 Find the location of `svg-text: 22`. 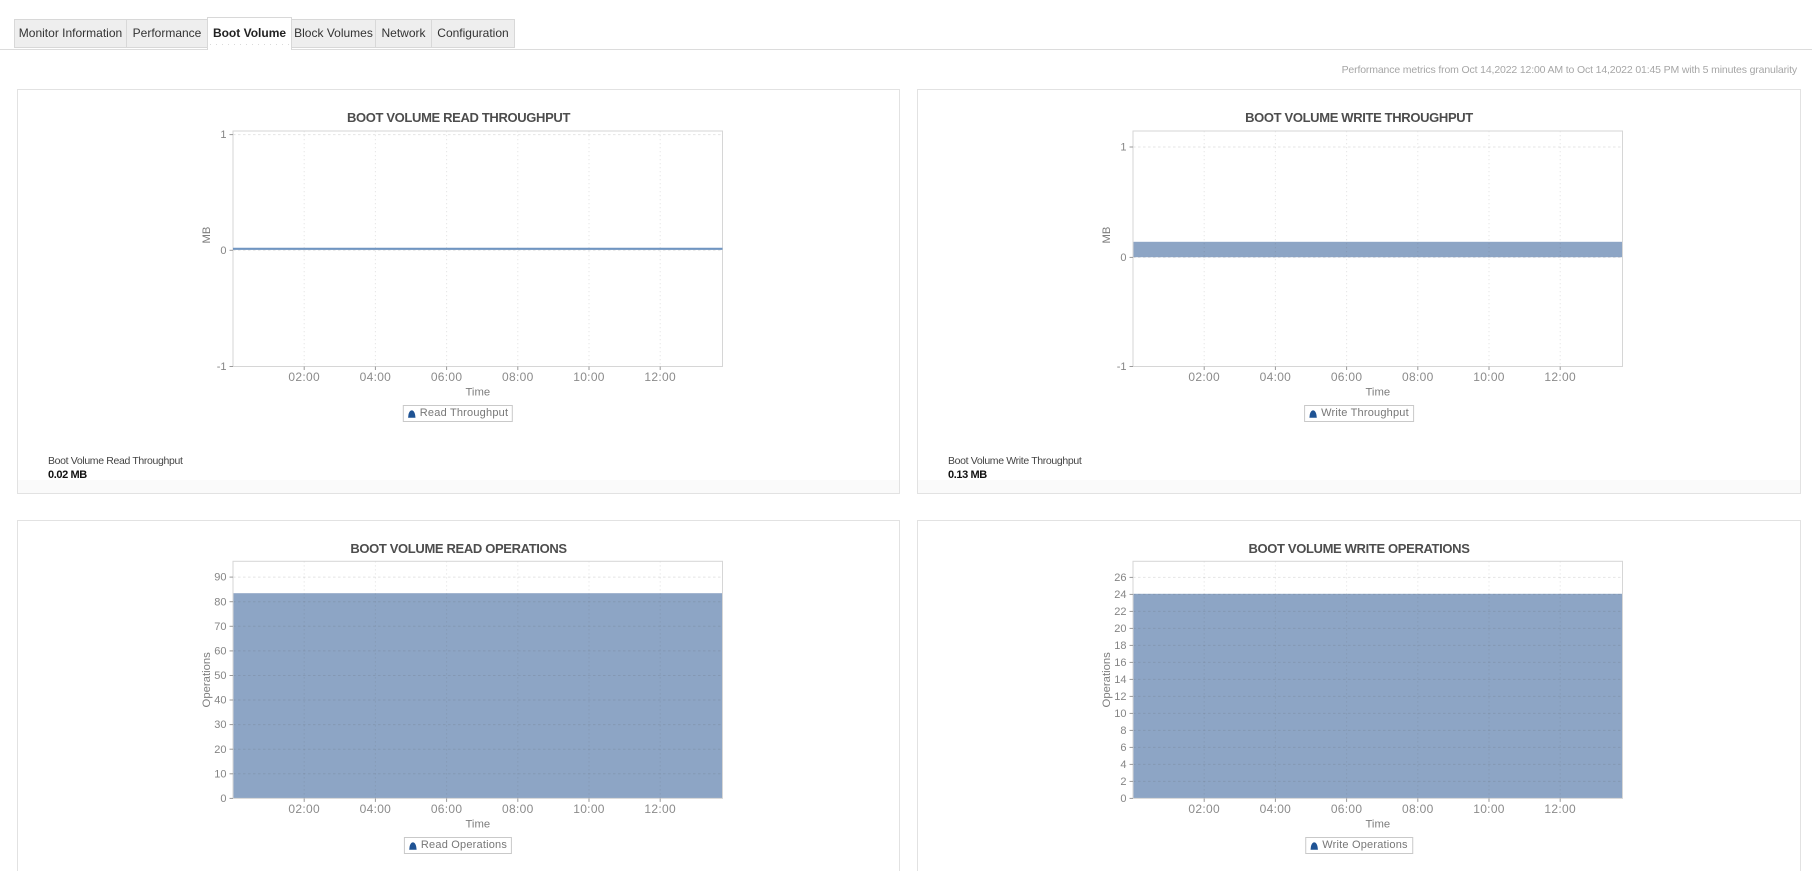

svg-text: 22 is located at coordinates (1120, 612).